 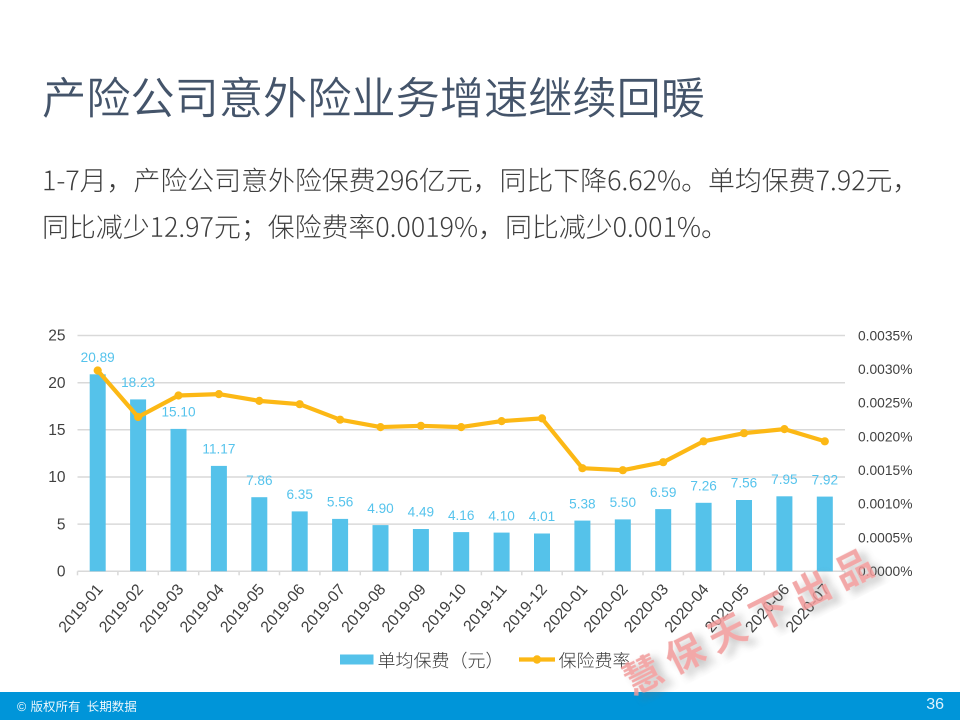 I want to click on svg-text: 0.0025%, so click(x=885, y=403).